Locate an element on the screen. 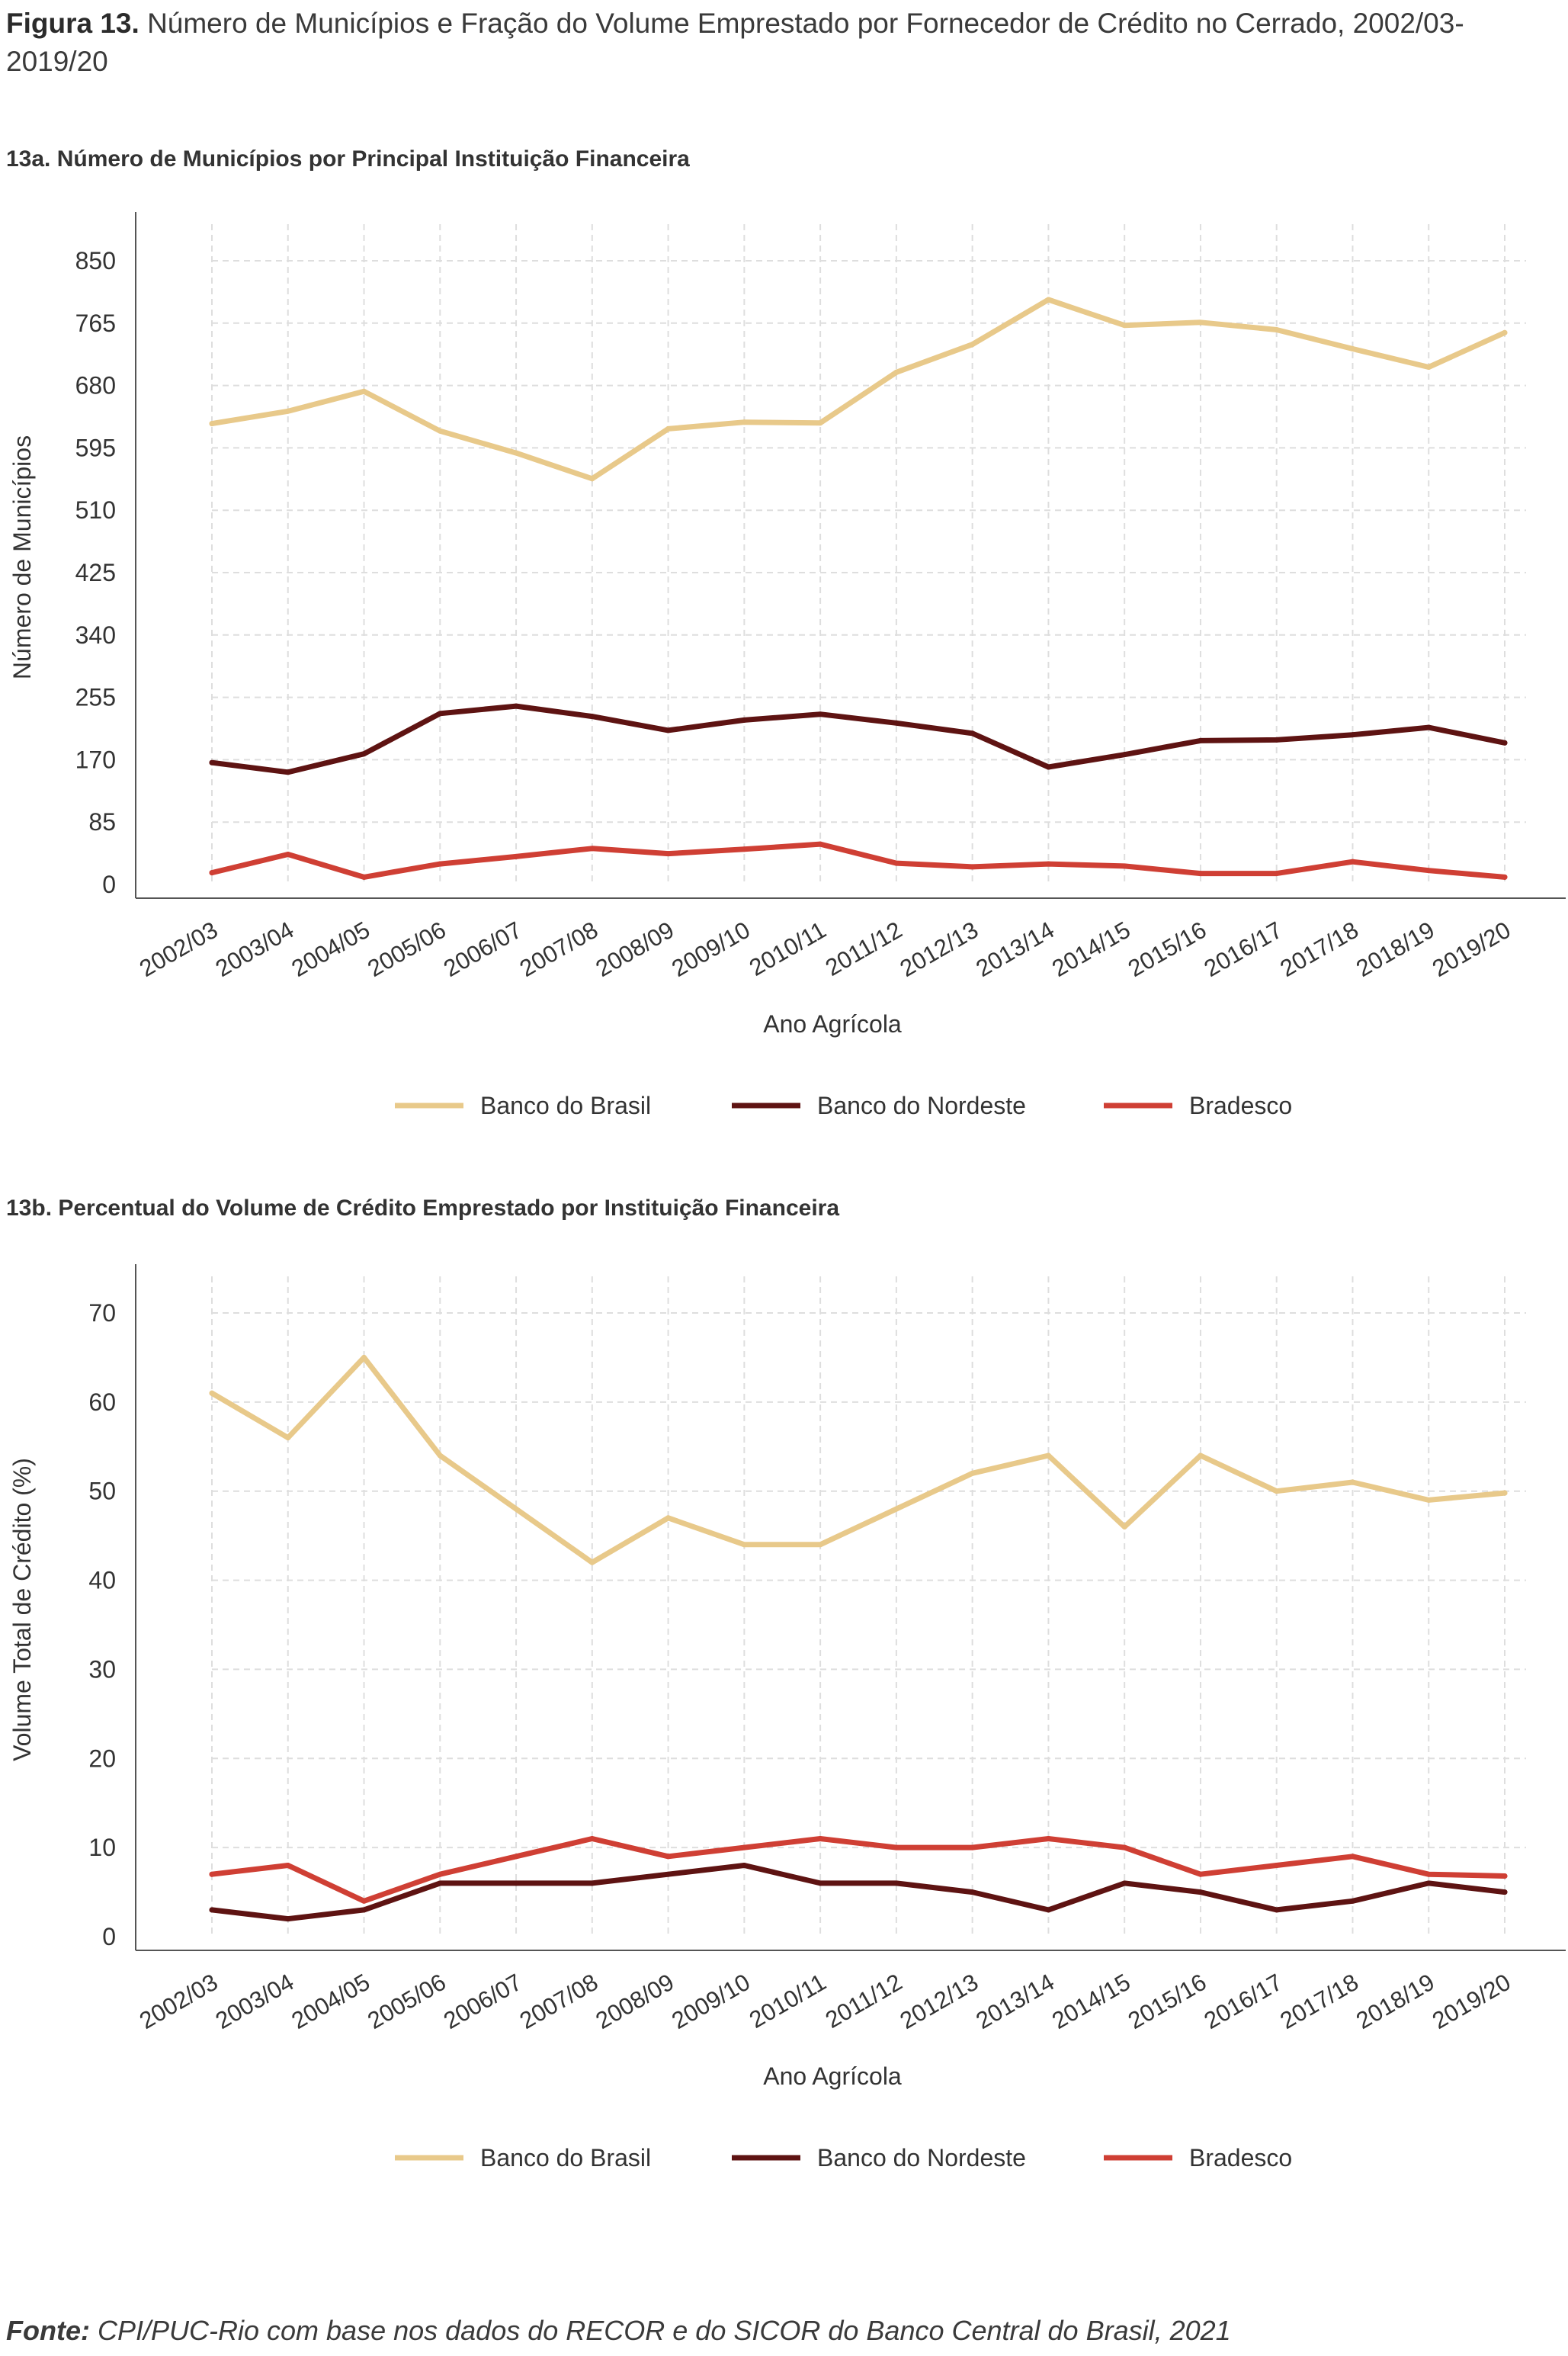  y-tick-label: 340 is located at coordinates (95, 635).